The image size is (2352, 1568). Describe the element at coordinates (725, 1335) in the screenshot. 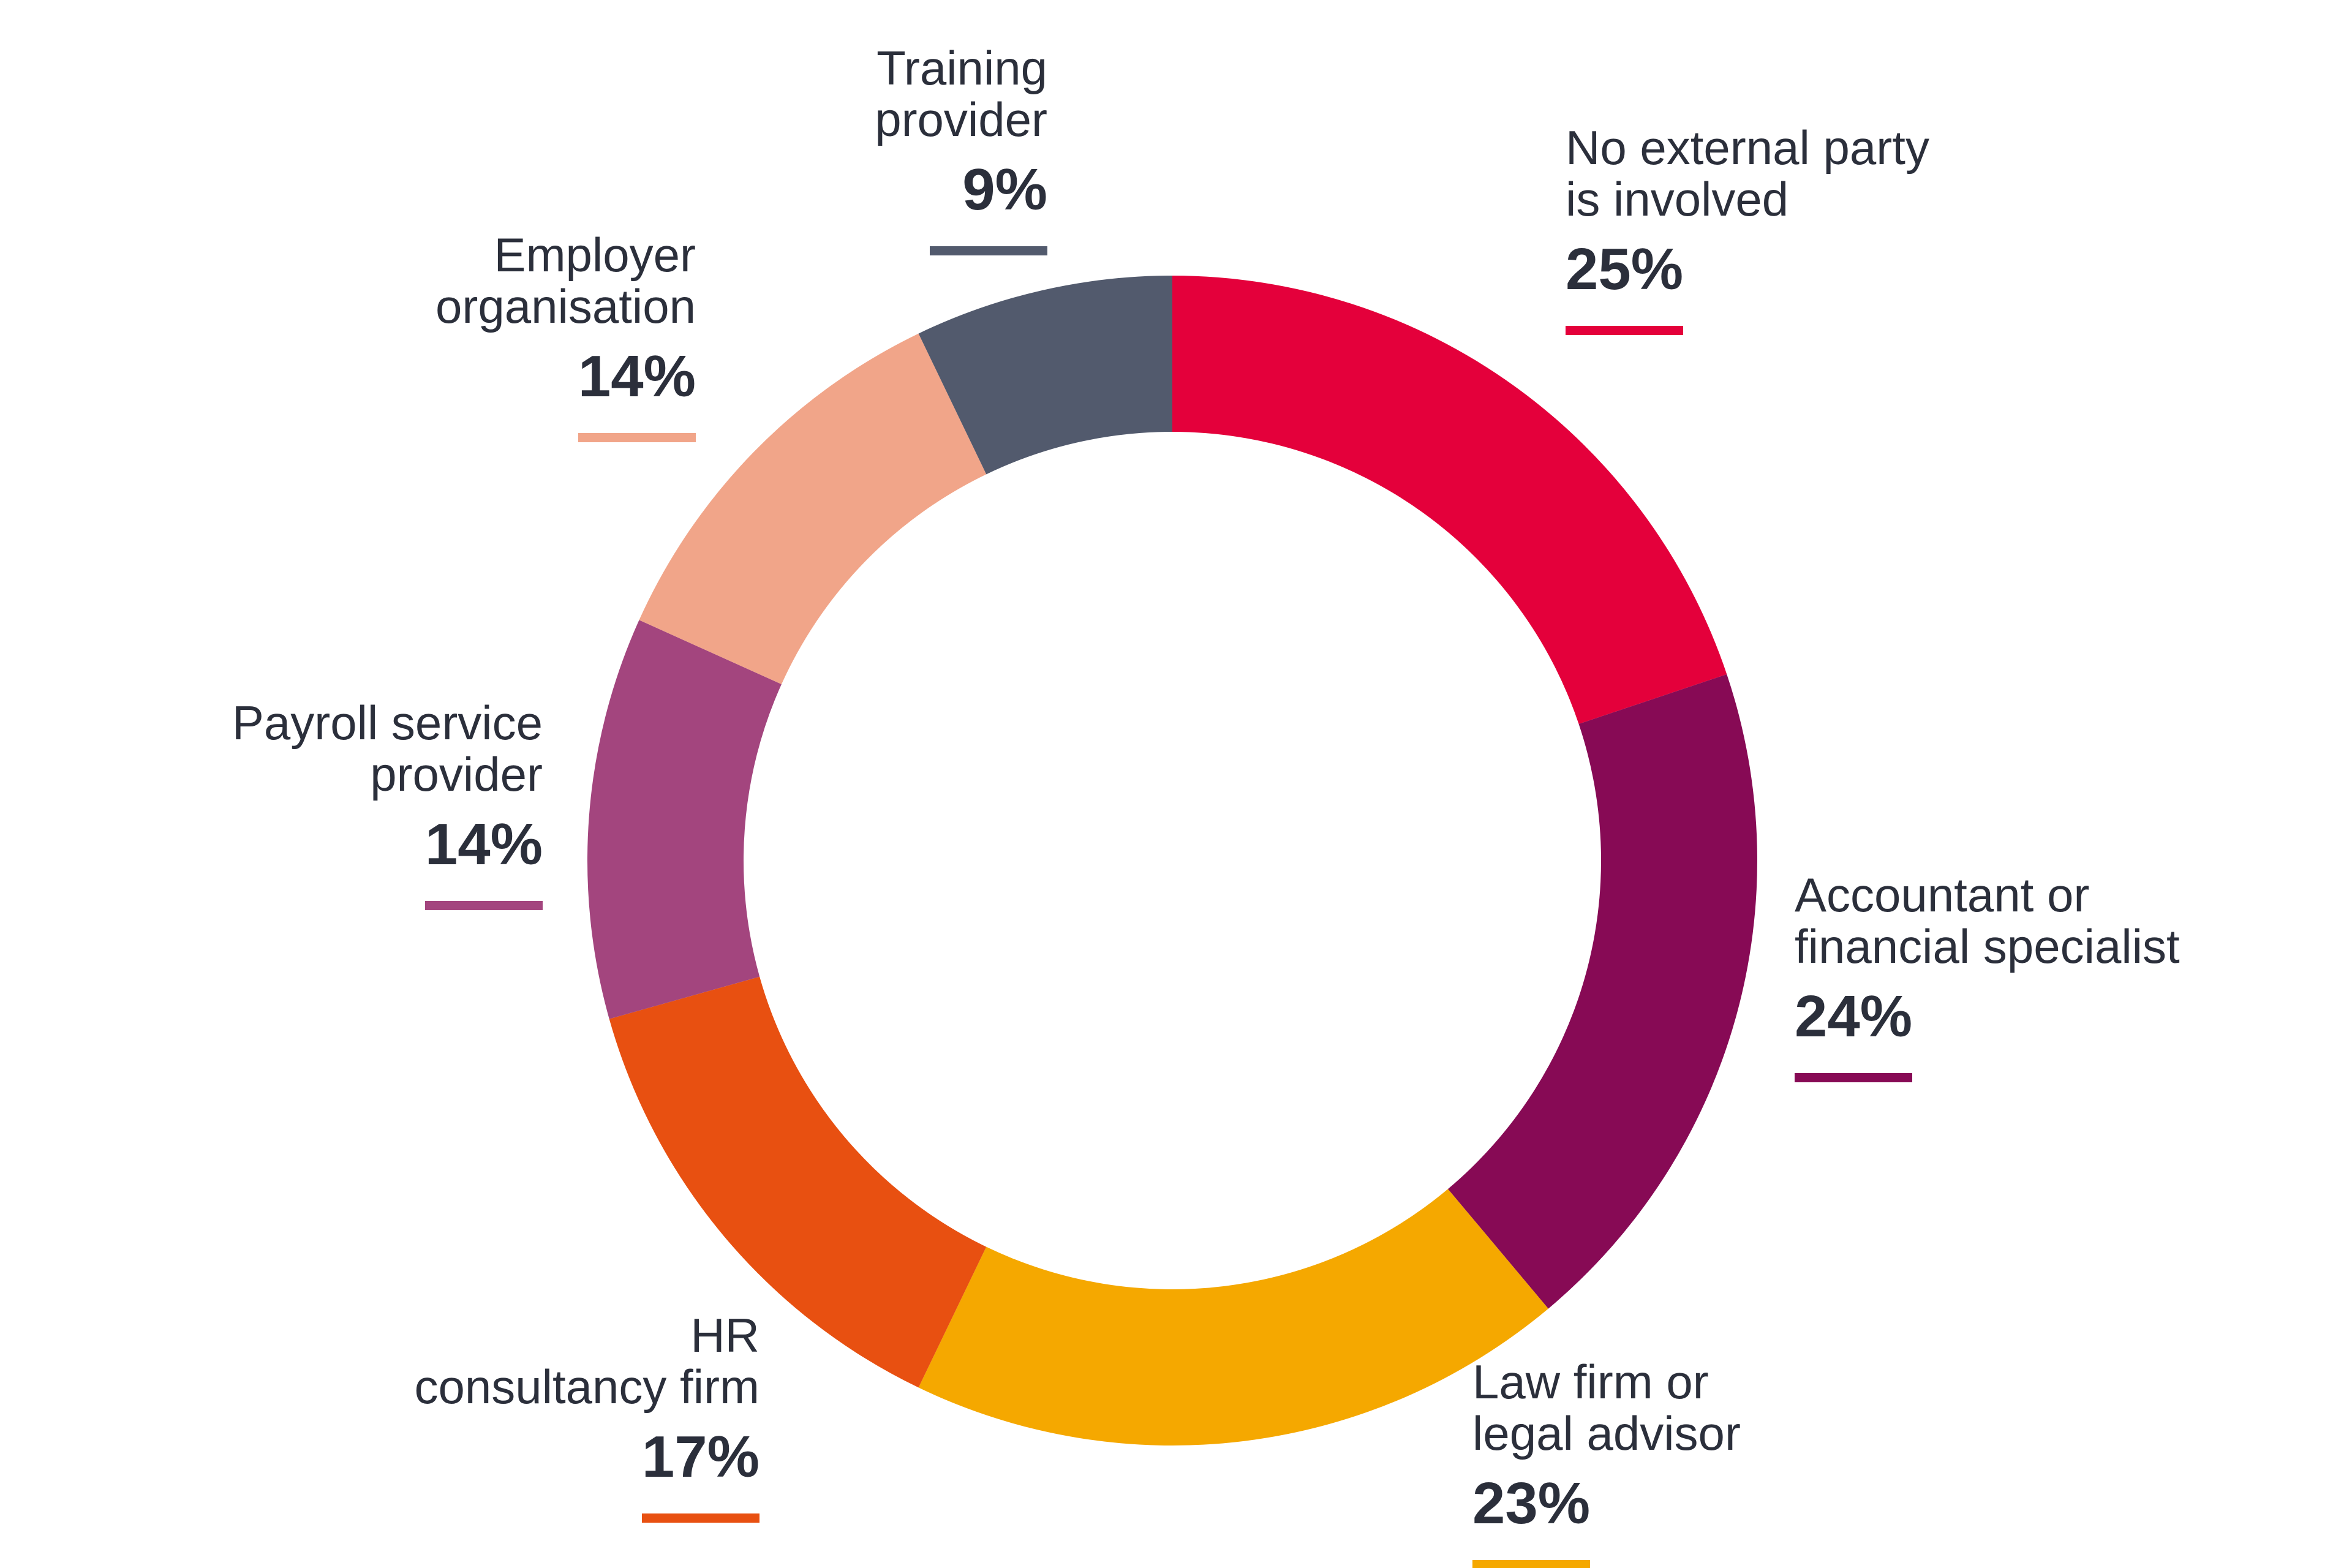

I see `category-label-line: HR` at that location.